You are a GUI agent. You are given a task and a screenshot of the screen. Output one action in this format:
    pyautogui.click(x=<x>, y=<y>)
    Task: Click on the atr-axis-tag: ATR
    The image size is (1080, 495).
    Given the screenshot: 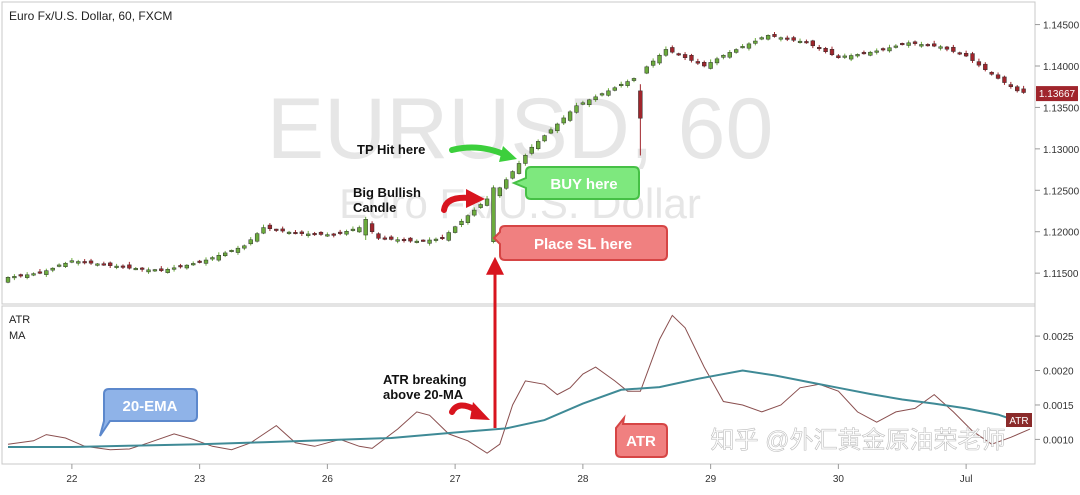 What is the action you would take?
    pyautogui.click(x=1019, y=420)
    